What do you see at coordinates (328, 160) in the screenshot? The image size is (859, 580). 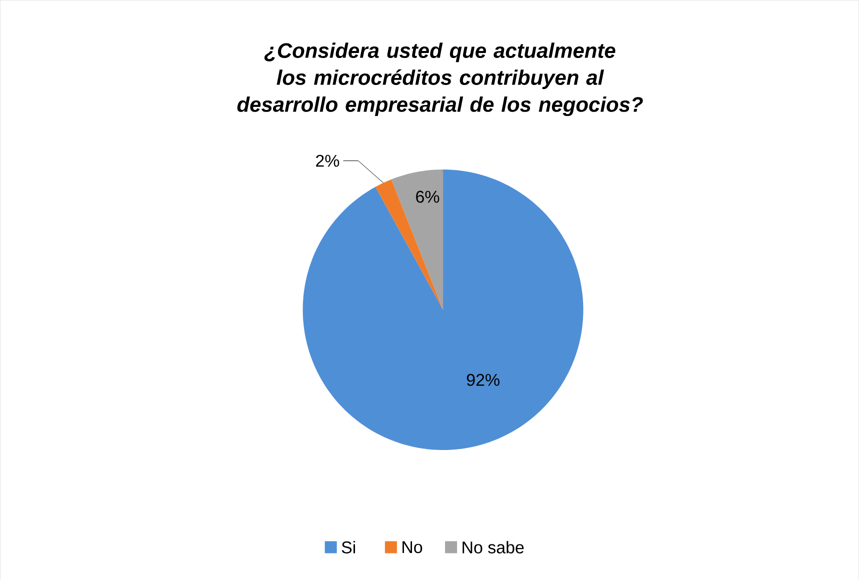 I see `data-label: 2%` at bounding box center [328, 160].